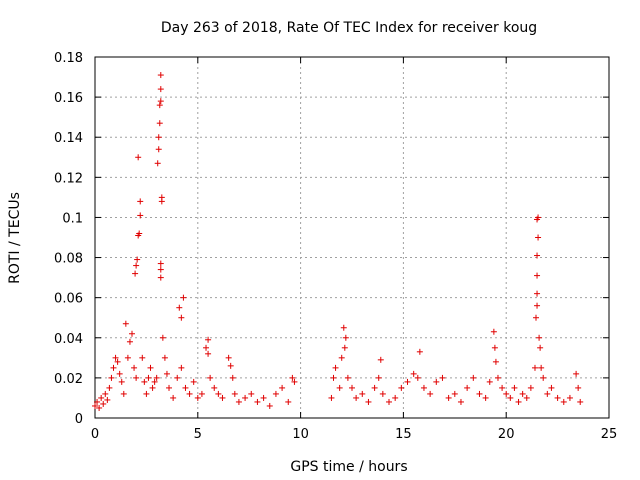  What do you see at coordinates (68, 379) in the screenshot?
I see `y-tick-label: 0.02` at bounding box center [68, 379].